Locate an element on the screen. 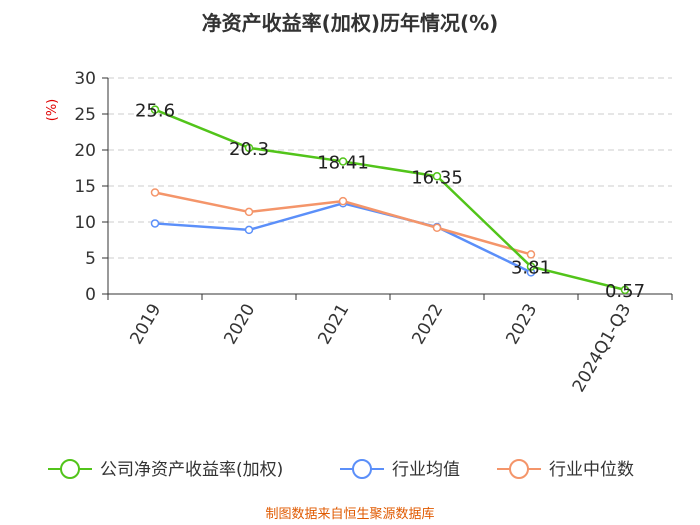  legend-label: 行业均值 is located at coordinates (426, 470).